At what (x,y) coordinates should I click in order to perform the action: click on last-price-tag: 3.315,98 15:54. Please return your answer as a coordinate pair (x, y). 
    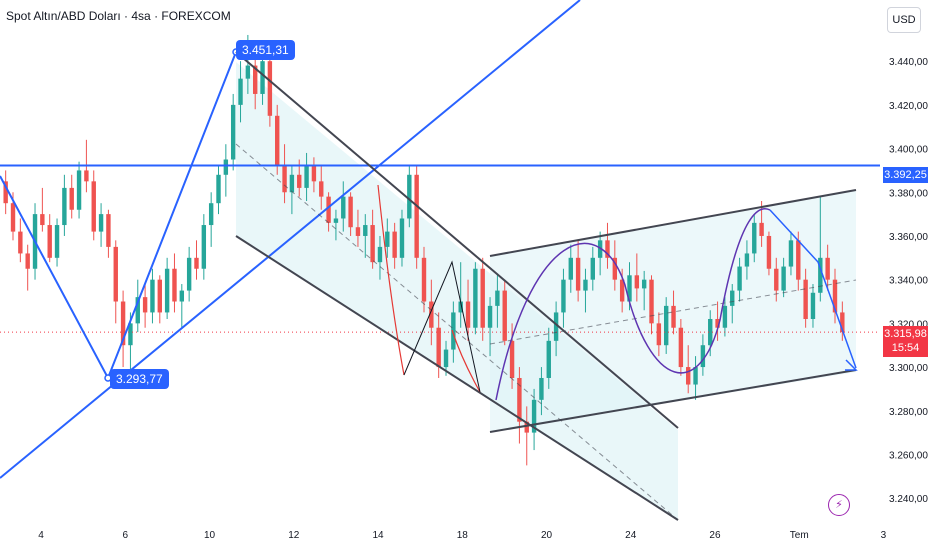
    Looking at the image, I should click on (905, 341).